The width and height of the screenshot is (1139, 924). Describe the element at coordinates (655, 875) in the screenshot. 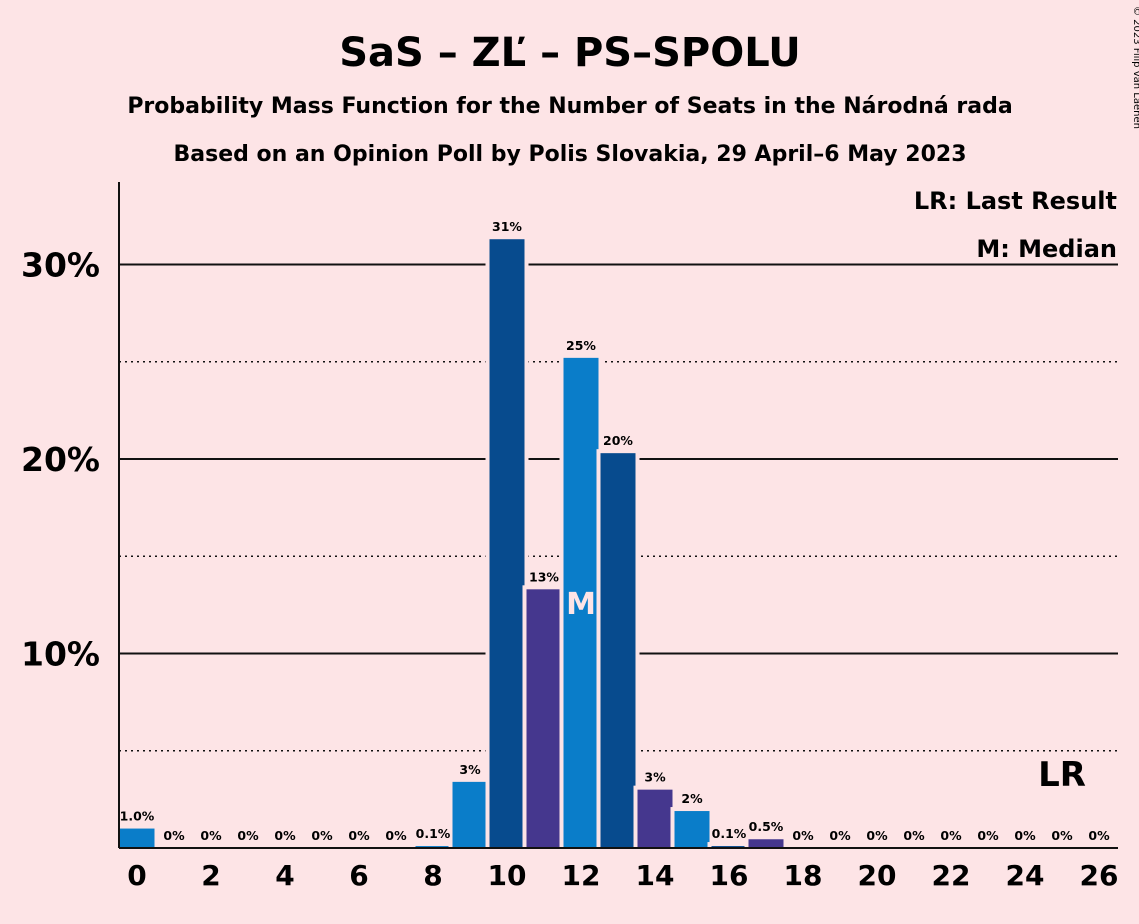

I see `x-tick-label: 14` at that location.